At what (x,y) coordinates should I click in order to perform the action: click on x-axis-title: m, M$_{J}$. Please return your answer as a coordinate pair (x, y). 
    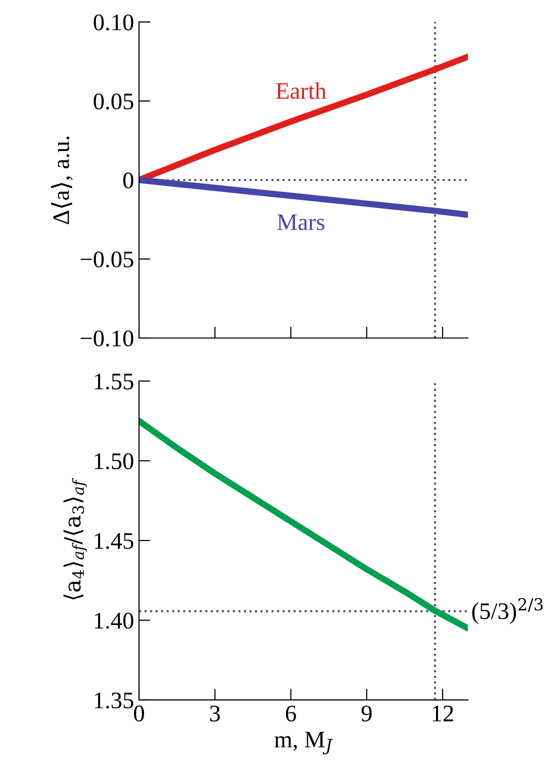
    Looking at the image, I should click on (303, 743).